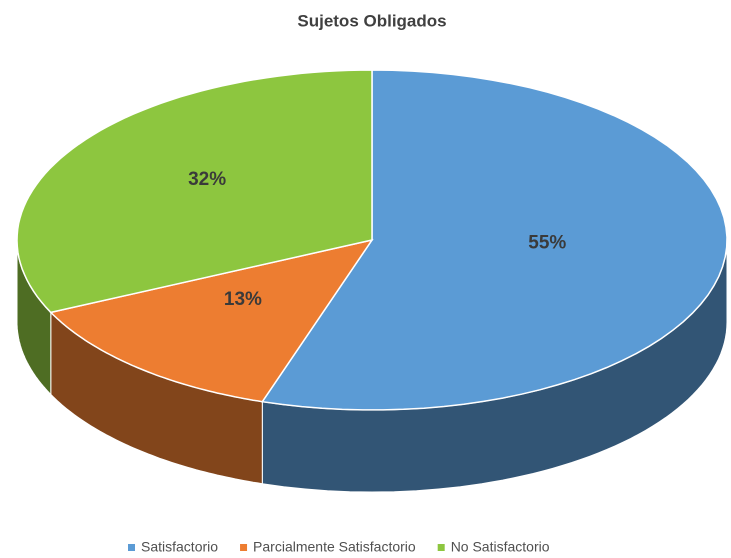 The height and width of the screenshot is (558, 731). I want to click on legend-label: No Satisfactorio, so click(500, 547).